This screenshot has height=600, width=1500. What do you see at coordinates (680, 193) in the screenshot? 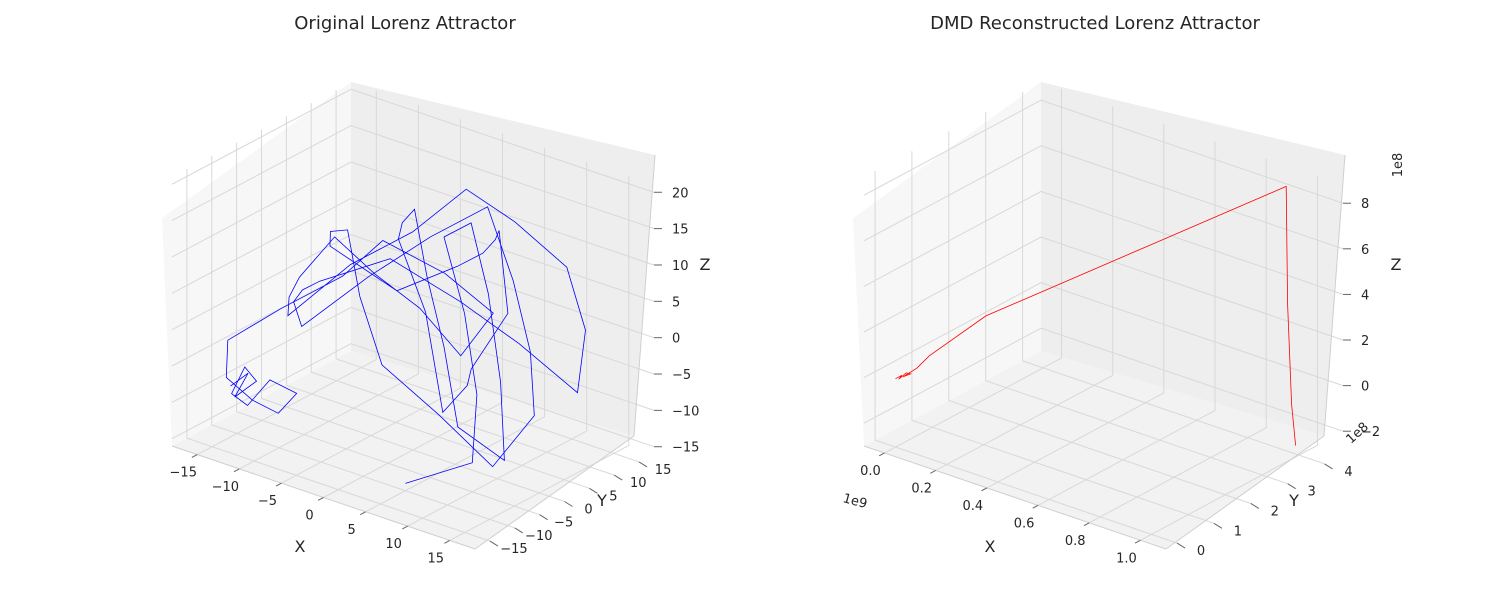
I see `z-tick-label: 20` at bounding box center [680, 193].